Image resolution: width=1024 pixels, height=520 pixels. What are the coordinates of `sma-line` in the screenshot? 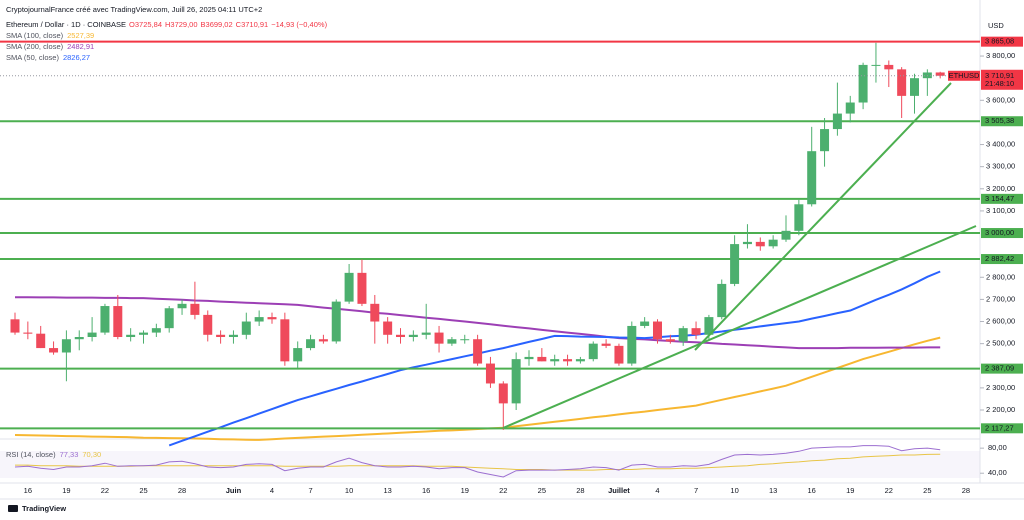 It's located at (478, 323).